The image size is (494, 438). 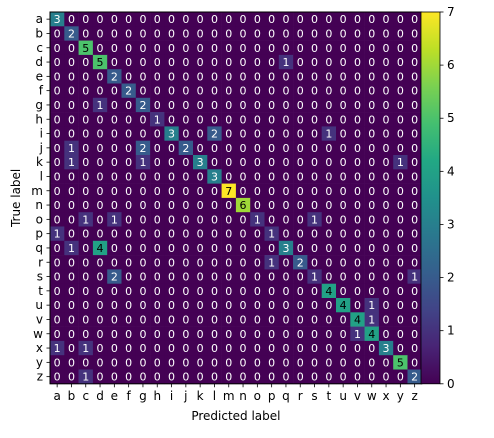 What do you see at coordinates (451, 224) in the screenshot?
I see `colorbar-tick-label: 3` at bounding box center [451, 224].